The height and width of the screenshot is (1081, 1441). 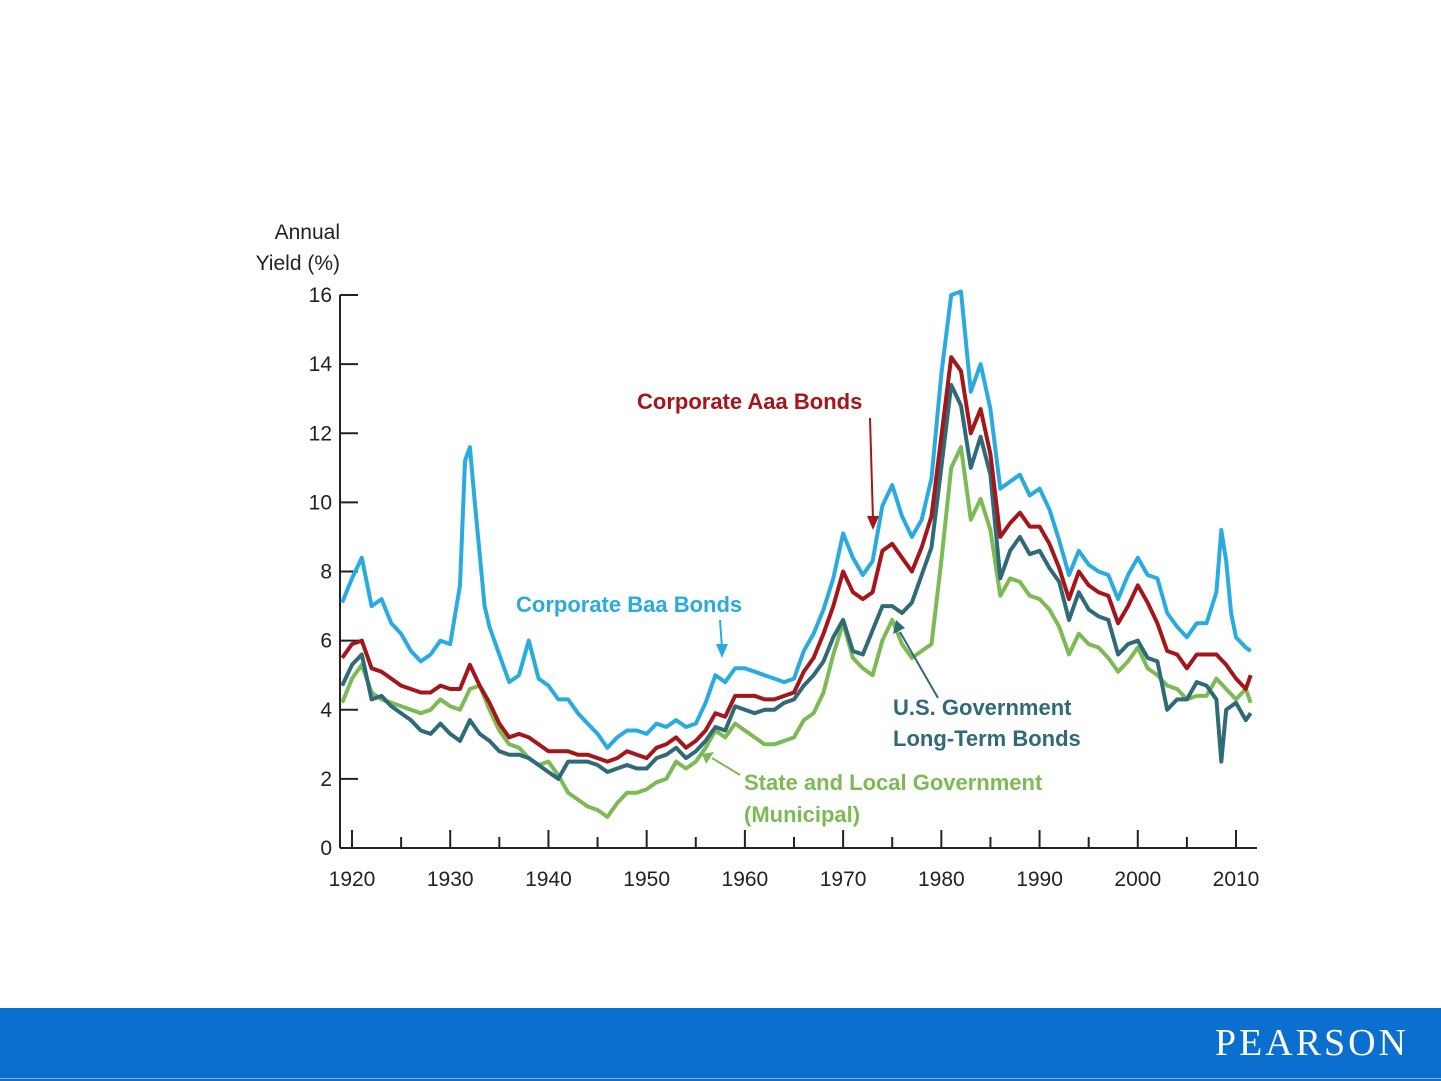 I want to click on series-label-corporate-aaa: Corporate Aaa Bonds, so click(x=749, y=401).